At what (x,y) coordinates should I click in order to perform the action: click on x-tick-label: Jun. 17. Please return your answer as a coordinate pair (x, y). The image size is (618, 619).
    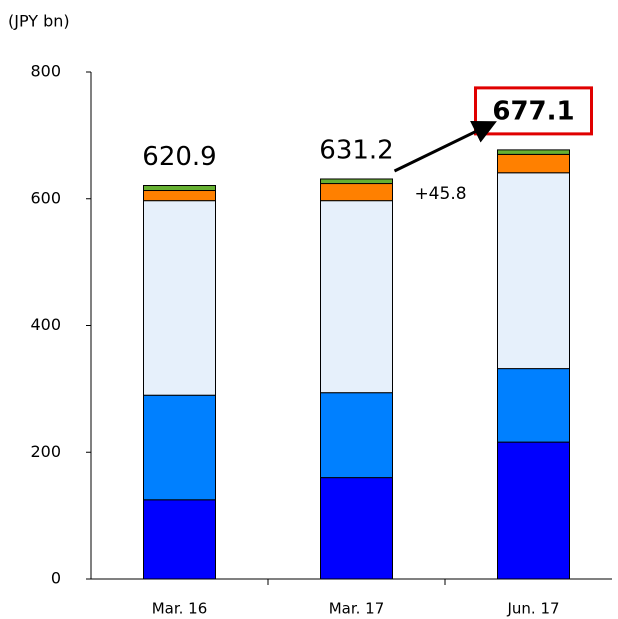
    Looking at the image, I should click on (532, 609).